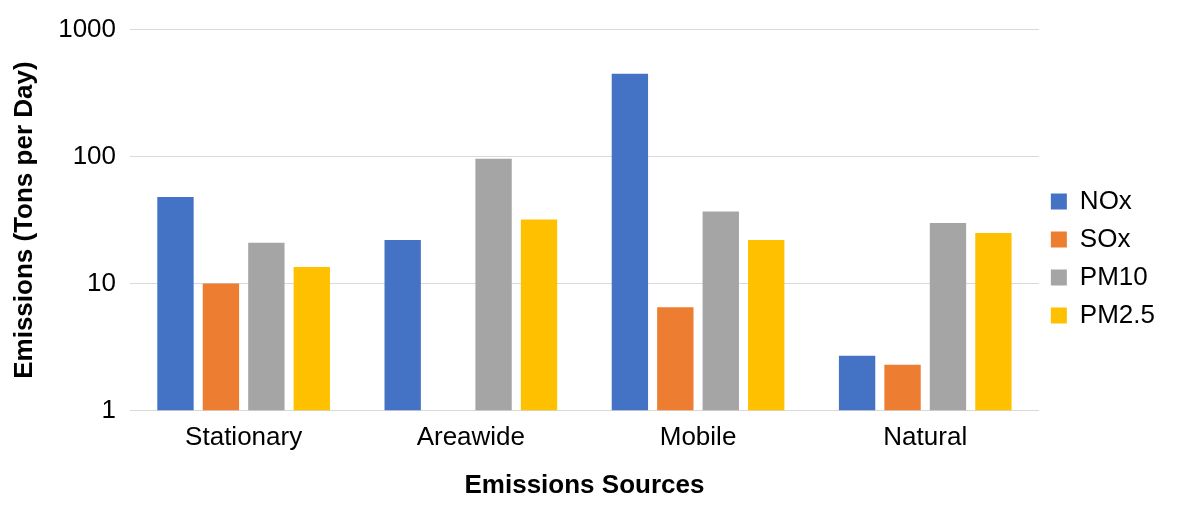 The height and width of the screenshot is (510, 1185). Describe the element at coordinates (94, 154) in the screenshot. I see `y-tick-label: 100` at that location.